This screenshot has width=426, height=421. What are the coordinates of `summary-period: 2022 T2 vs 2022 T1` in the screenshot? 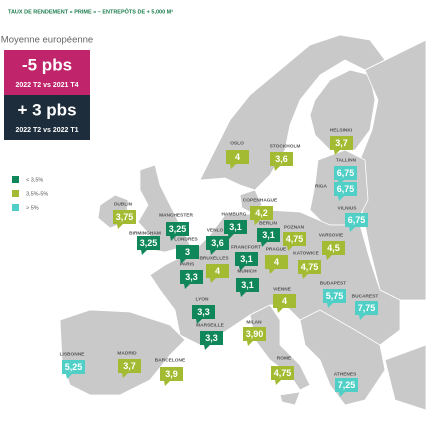 It's located at (46, 130).